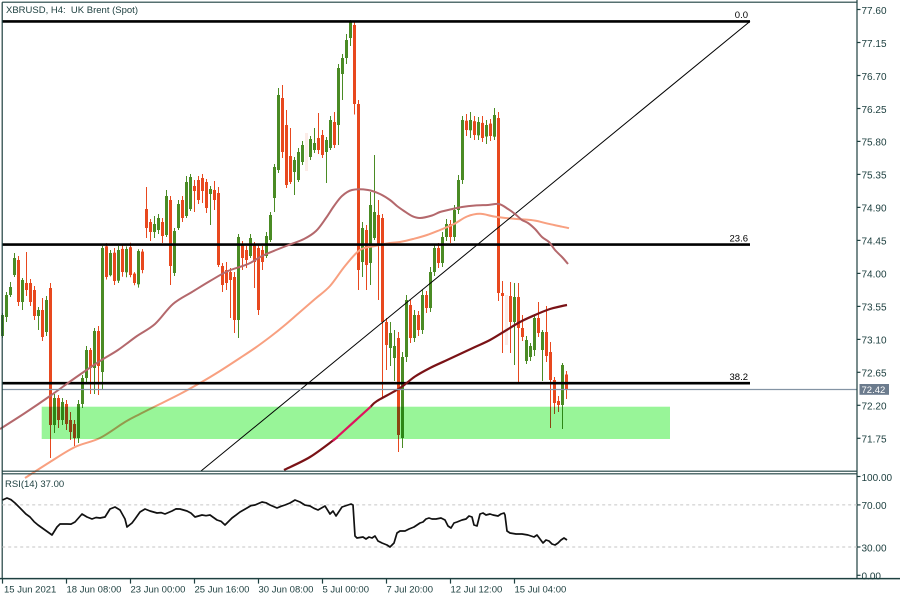 The width and height of the screenshot is (900, 600). Describe the element at coordinates (874, 548) in the screenshot. I see `svg-text: 30.00` at that location.